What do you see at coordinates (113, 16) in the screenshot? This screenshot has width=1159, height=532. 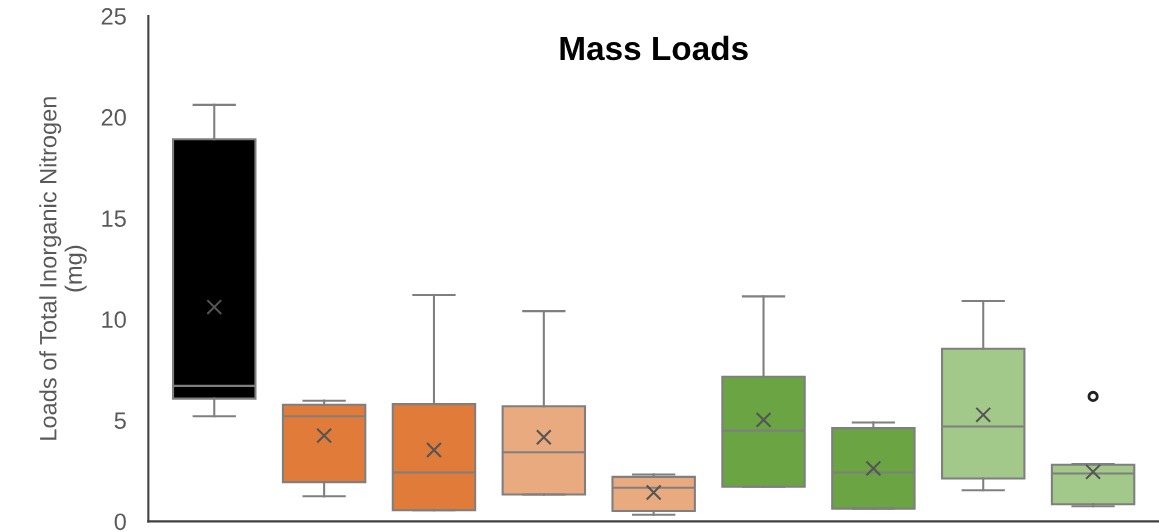 I see `y-tick-label: 25` at bounding box center [113, 16].